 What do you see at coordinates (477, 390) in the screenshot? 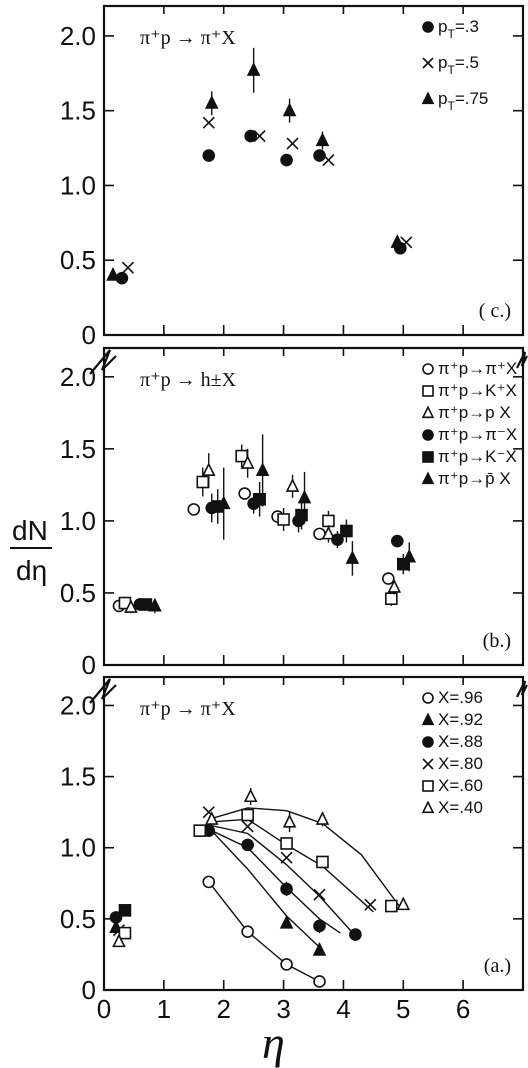
I see `legend-label: π⁺p→K⁺X` at bounding box center [477, 390].